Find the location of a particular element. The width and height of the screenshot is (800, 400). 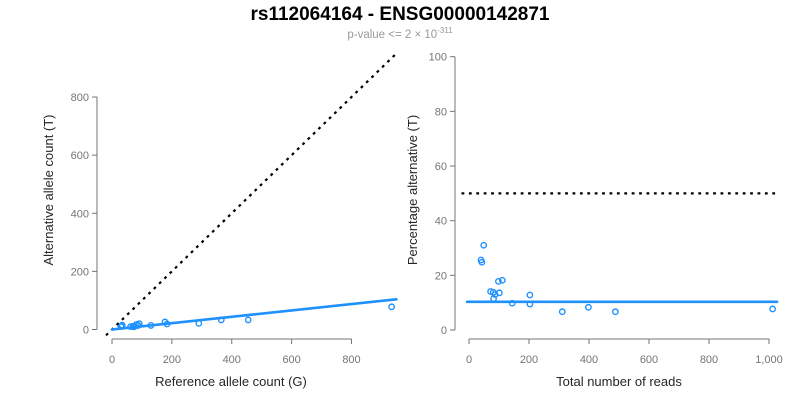

y-tick-label: 20 is located at coordinates (441, 276).